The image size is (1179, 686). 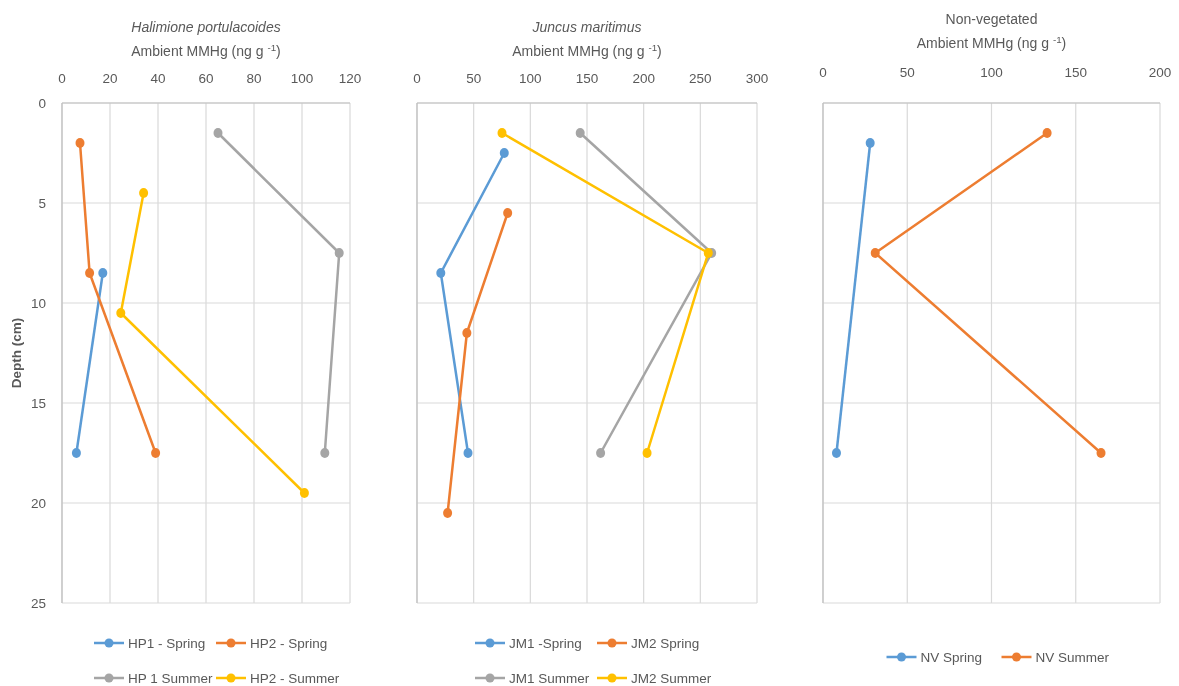 I want to click on legend-label: HP1 - Spring, so click(x=167, y=643).